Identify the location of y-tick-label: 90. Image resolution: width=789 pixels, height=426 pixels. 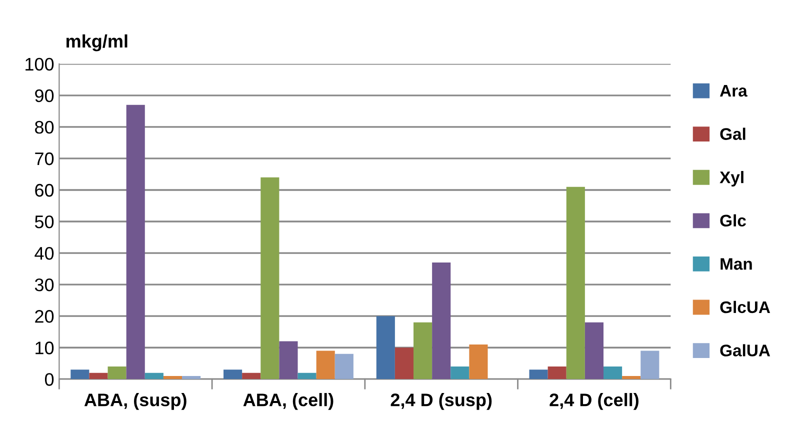
(44, 95).